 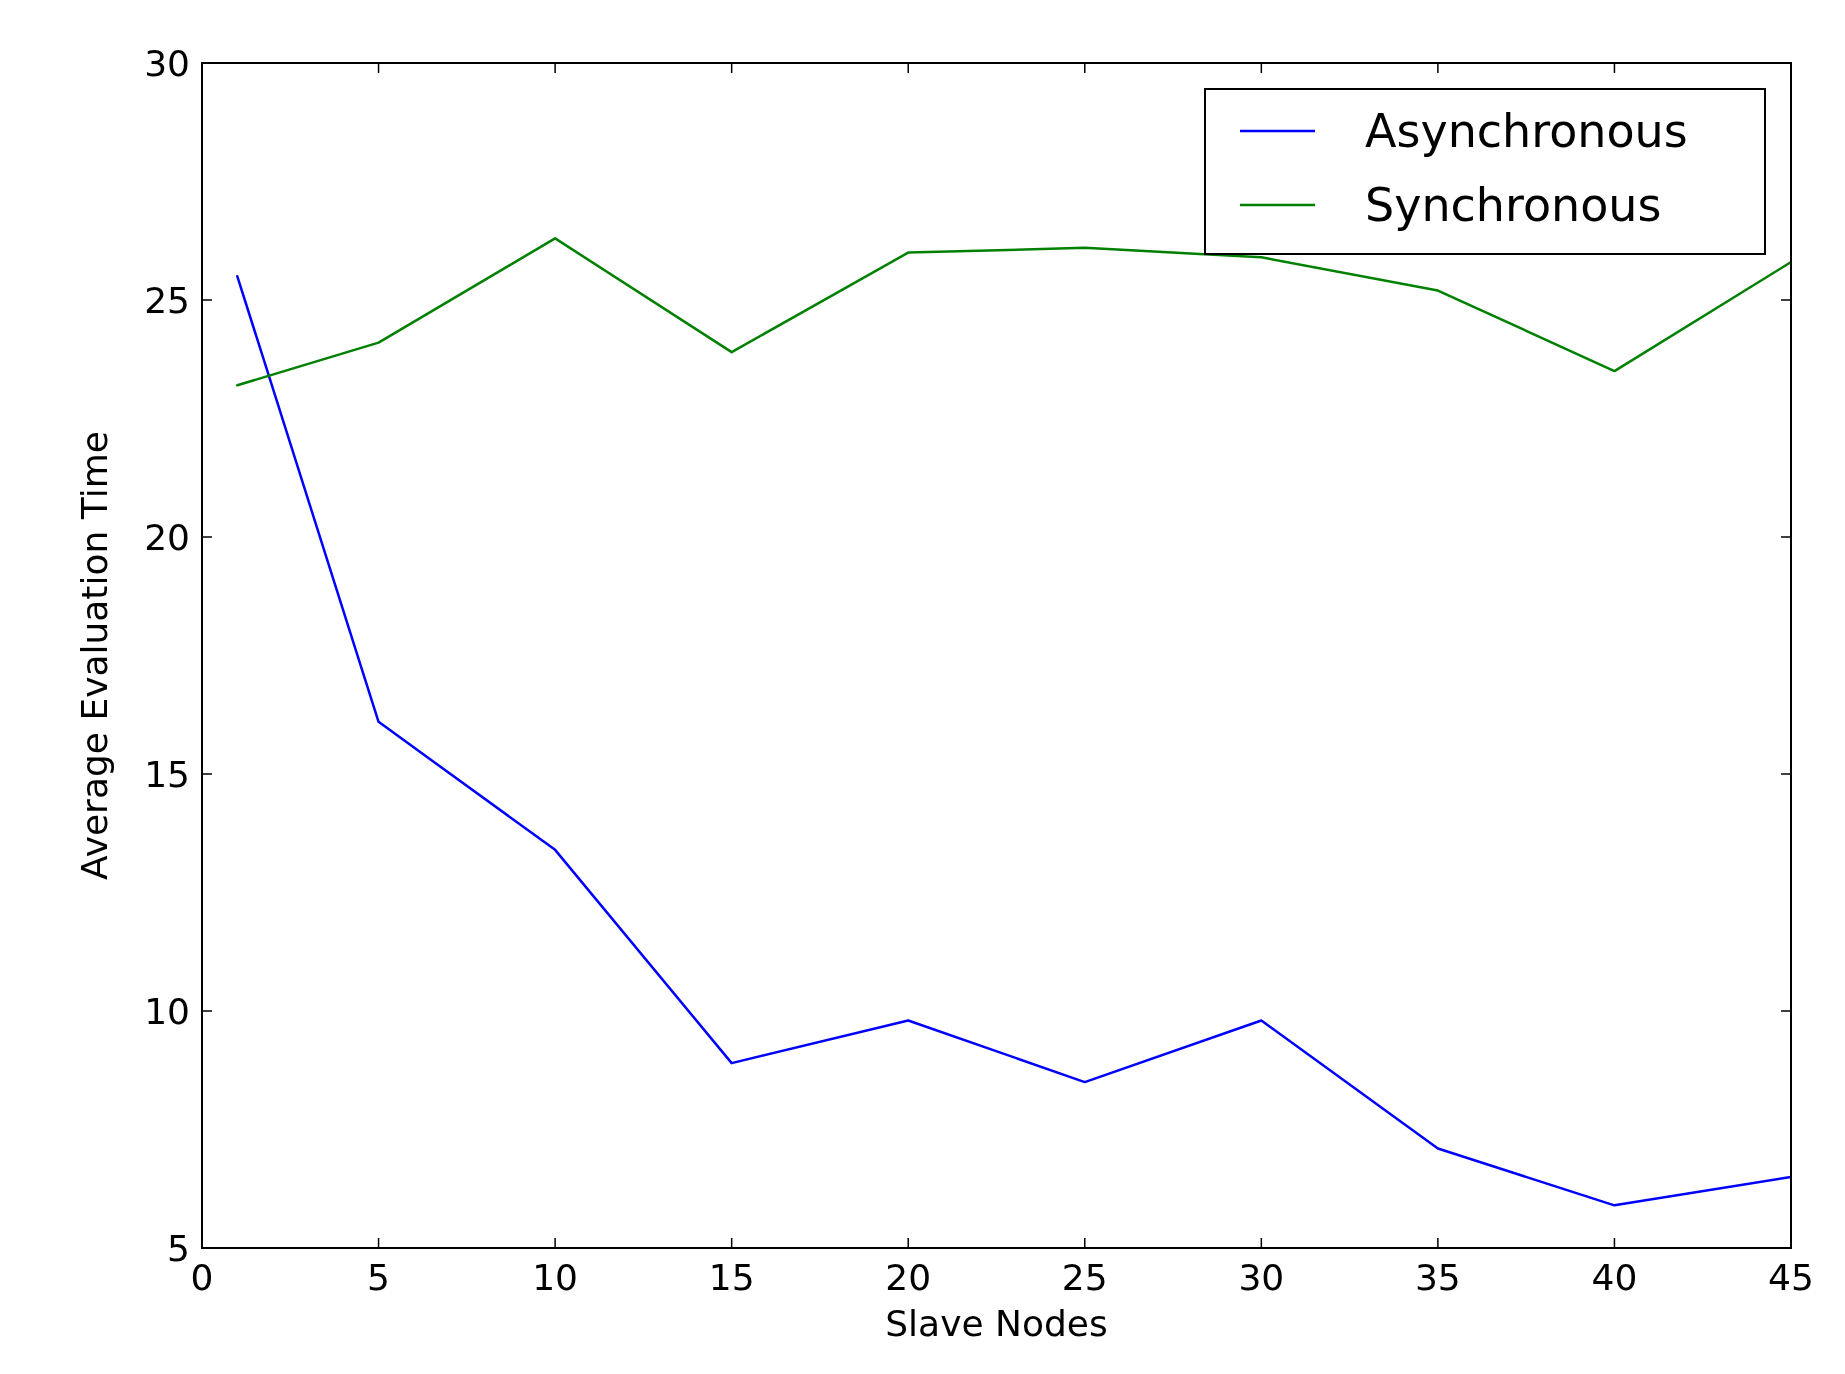 I want to click on x-tick-label: 40, so click(x=1614, y=1277).